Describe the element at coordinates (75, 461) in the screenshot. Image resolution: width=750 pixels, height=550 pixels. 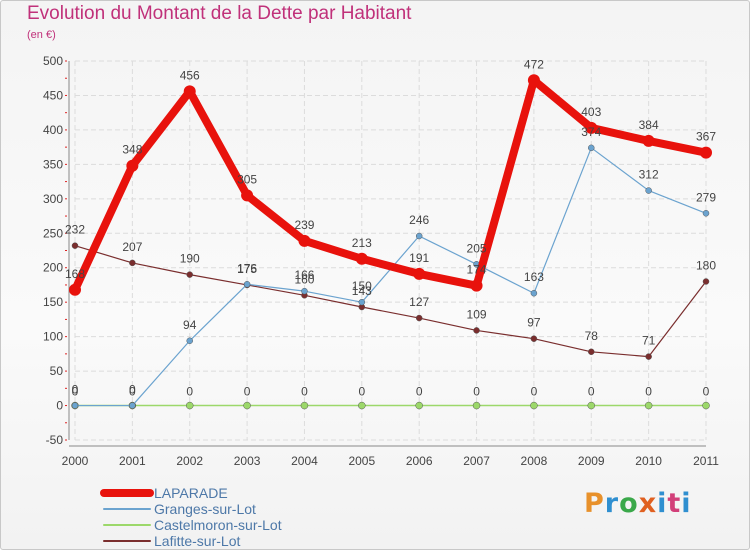
I see `x-tick-label: 2000` at that location.